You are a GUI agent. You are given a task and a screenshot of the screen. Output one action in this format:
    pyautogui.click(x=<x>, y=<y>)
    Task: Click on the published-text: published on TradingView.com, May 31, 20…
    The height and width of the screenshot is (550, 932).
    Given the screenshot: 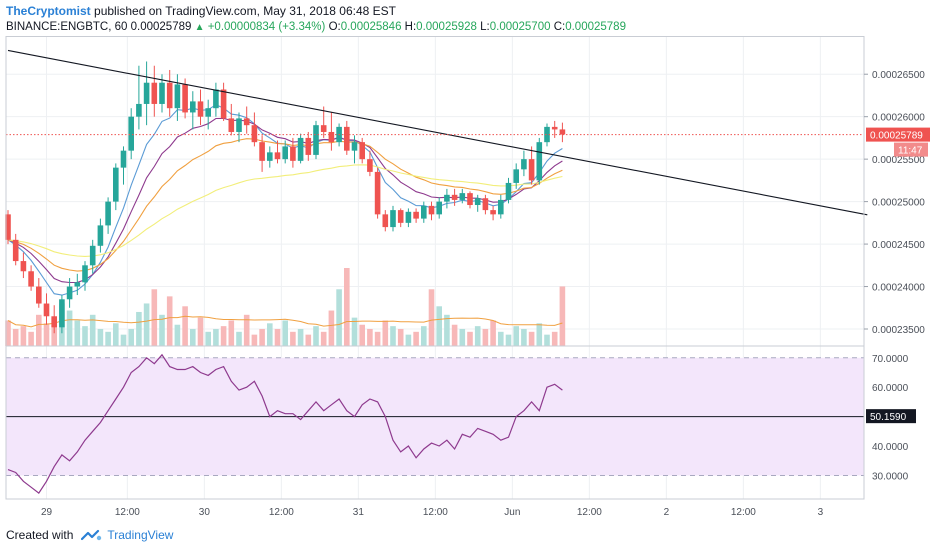 What is the action you would take?
    pyautogui.click(x=245, y=11)
    